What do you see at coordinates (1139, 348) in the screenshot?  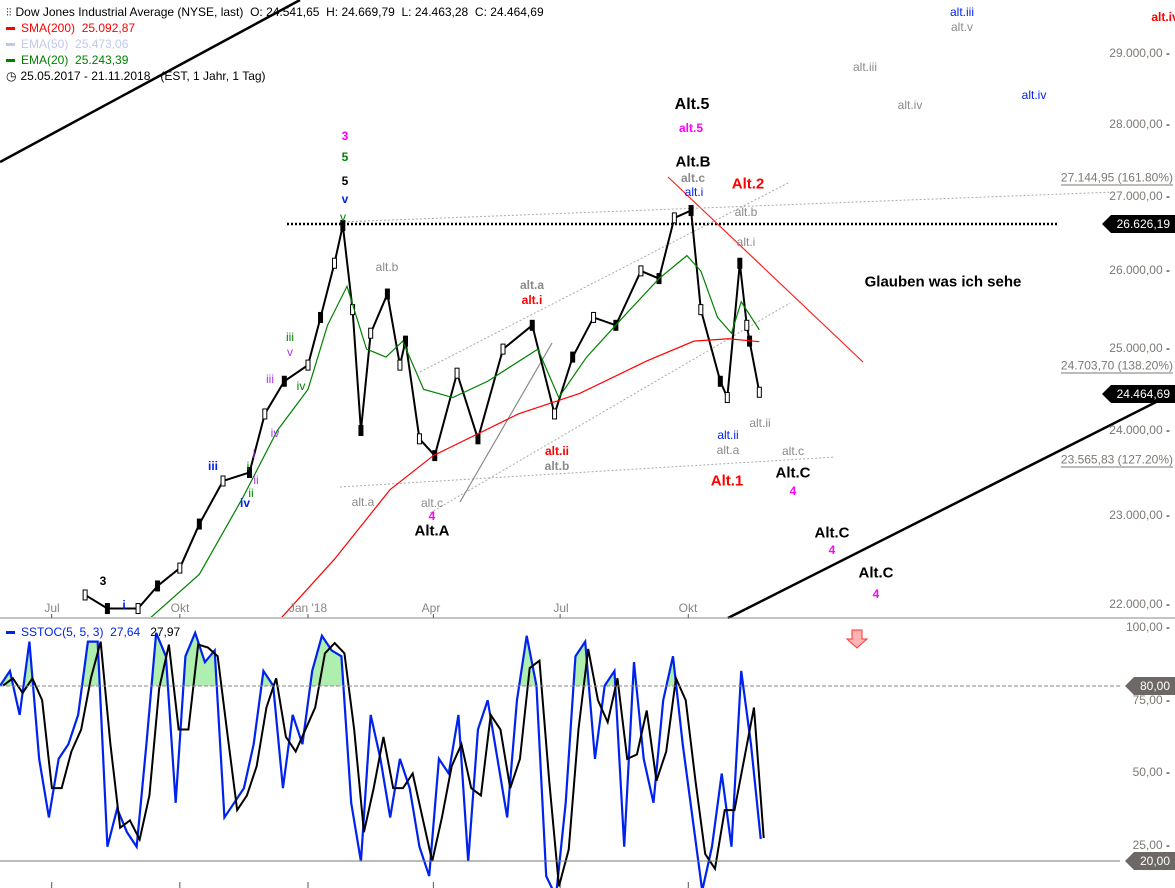 I see `price-tick: 25.000,00` at bounding box center [1139, 348].